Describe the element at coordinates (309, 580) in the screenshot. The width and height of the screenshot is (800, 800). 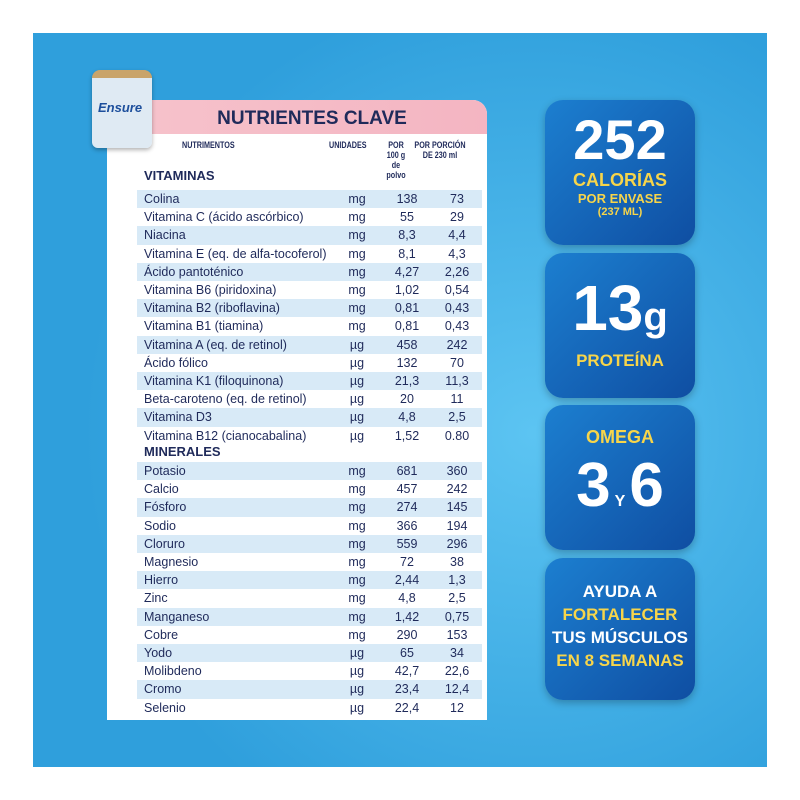
I see `table-row: Hierro mg 2,44 1,3` at that location.